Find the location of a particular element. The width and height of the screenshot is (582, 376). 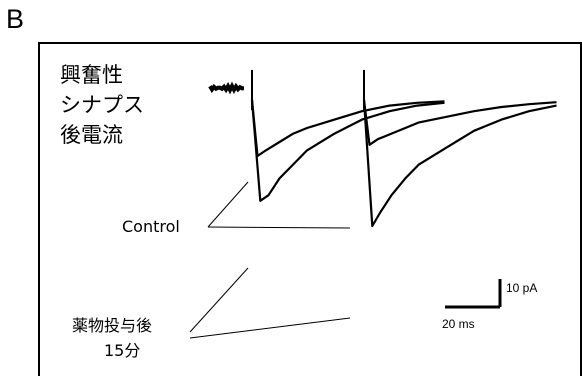

control-label: Control is located at coordinates (151, 226).